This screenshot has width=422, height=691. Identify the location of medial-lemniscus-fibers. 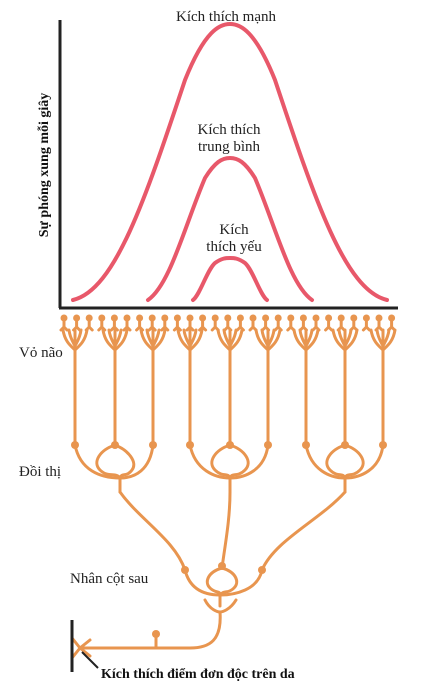
(232, 531).